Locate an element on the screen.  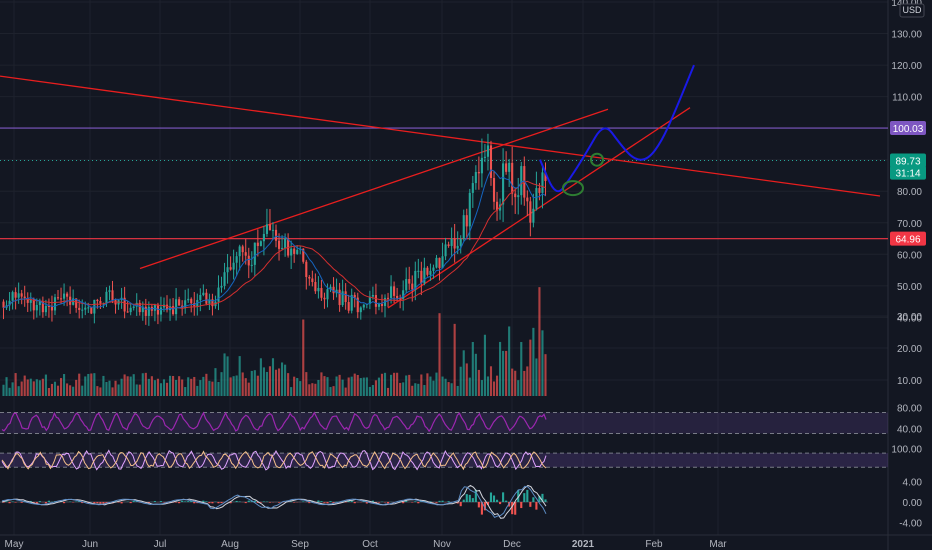
time-tick-label: Feb is located at coordinates (654, 544).